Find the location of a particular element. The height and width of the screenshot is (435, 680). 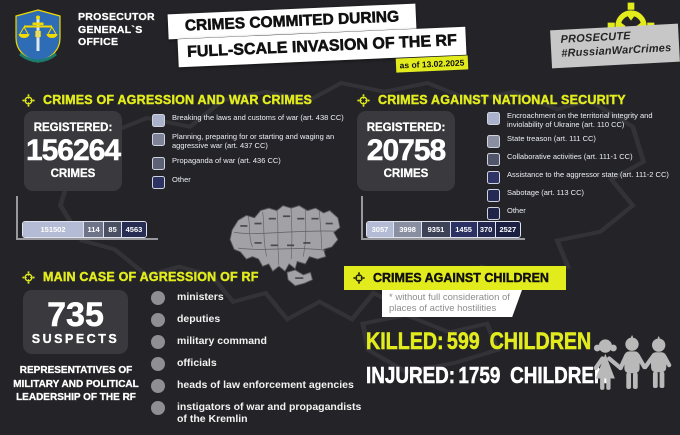

bar-segment: 4563 is located at coordinates (133, 229).